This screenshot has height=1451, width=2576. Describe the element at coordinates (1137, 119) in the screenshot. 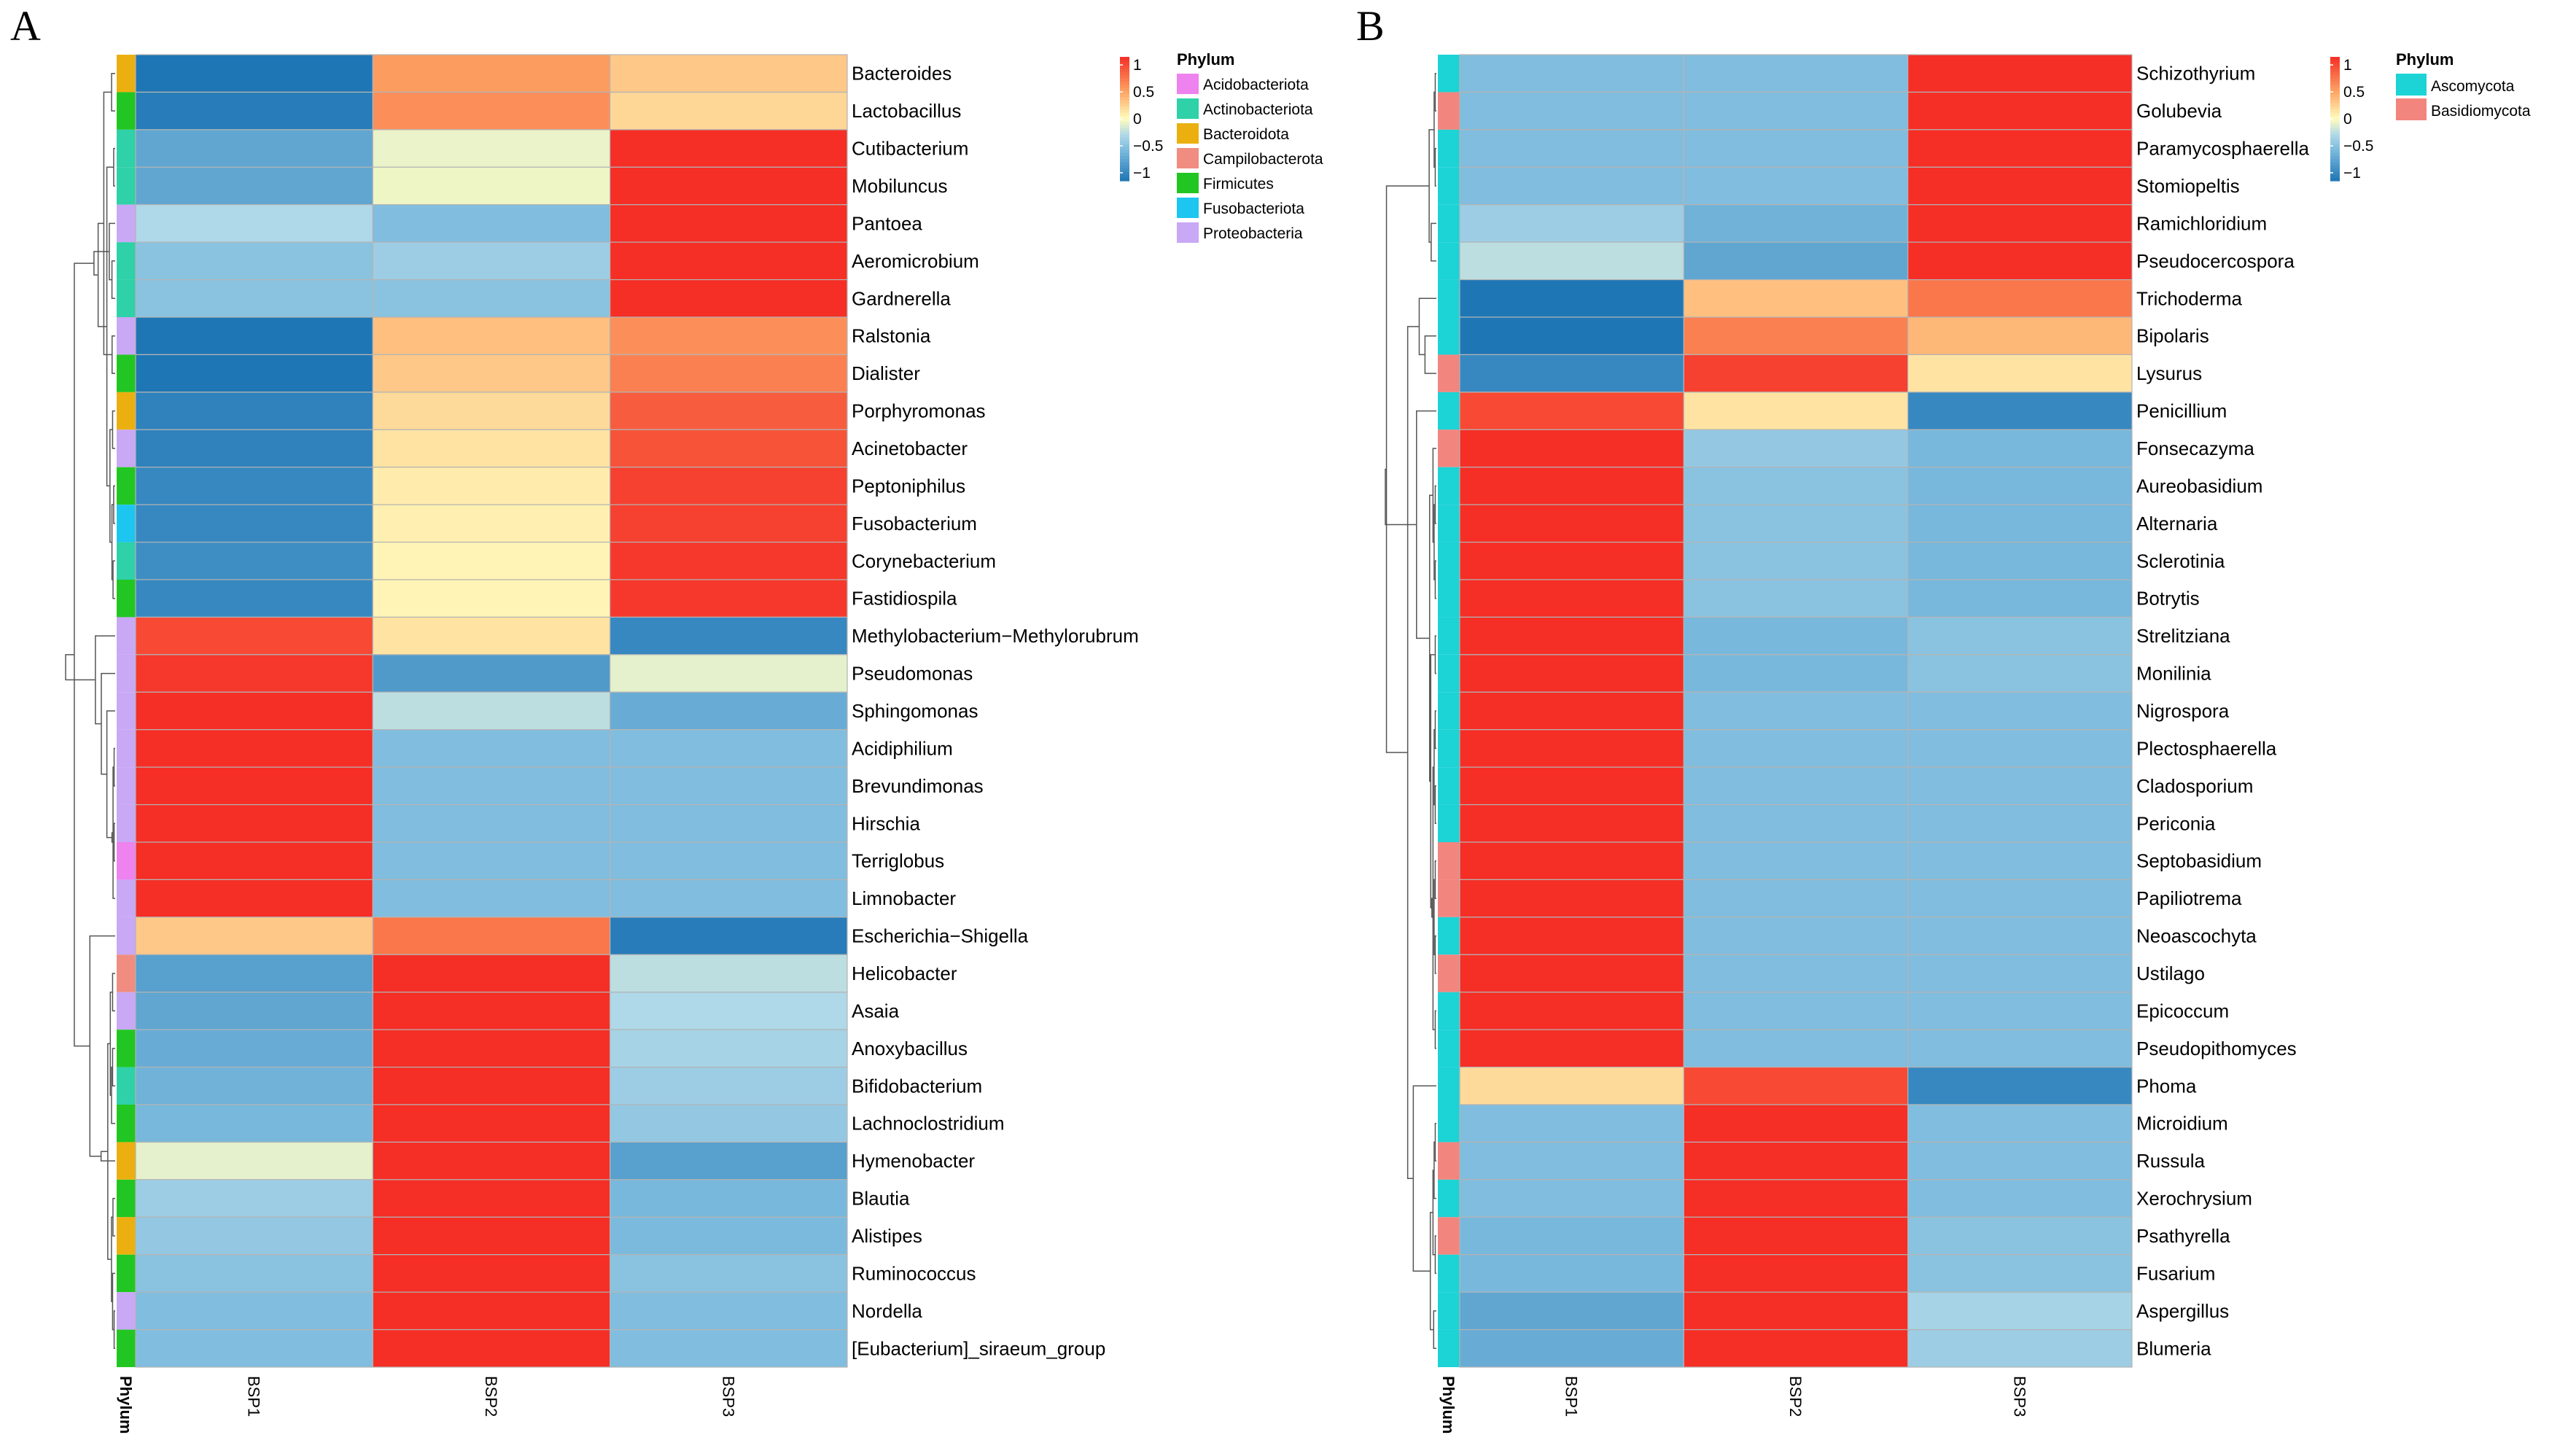

I see `colorbar-tick-label: 0` at that location.